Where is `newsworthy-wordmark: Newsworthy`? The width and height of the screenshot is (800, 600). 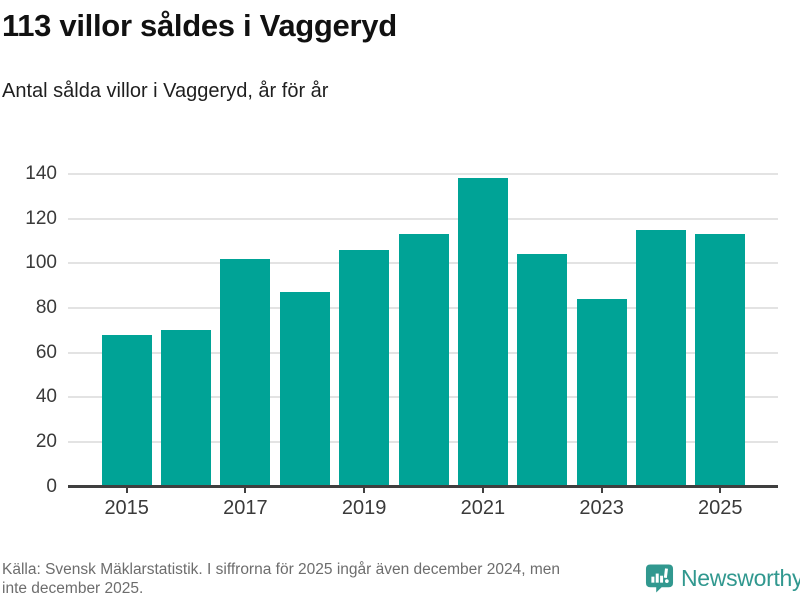 newsworthy-wordmark: Newsworthy is located at coordinates (740, 578).